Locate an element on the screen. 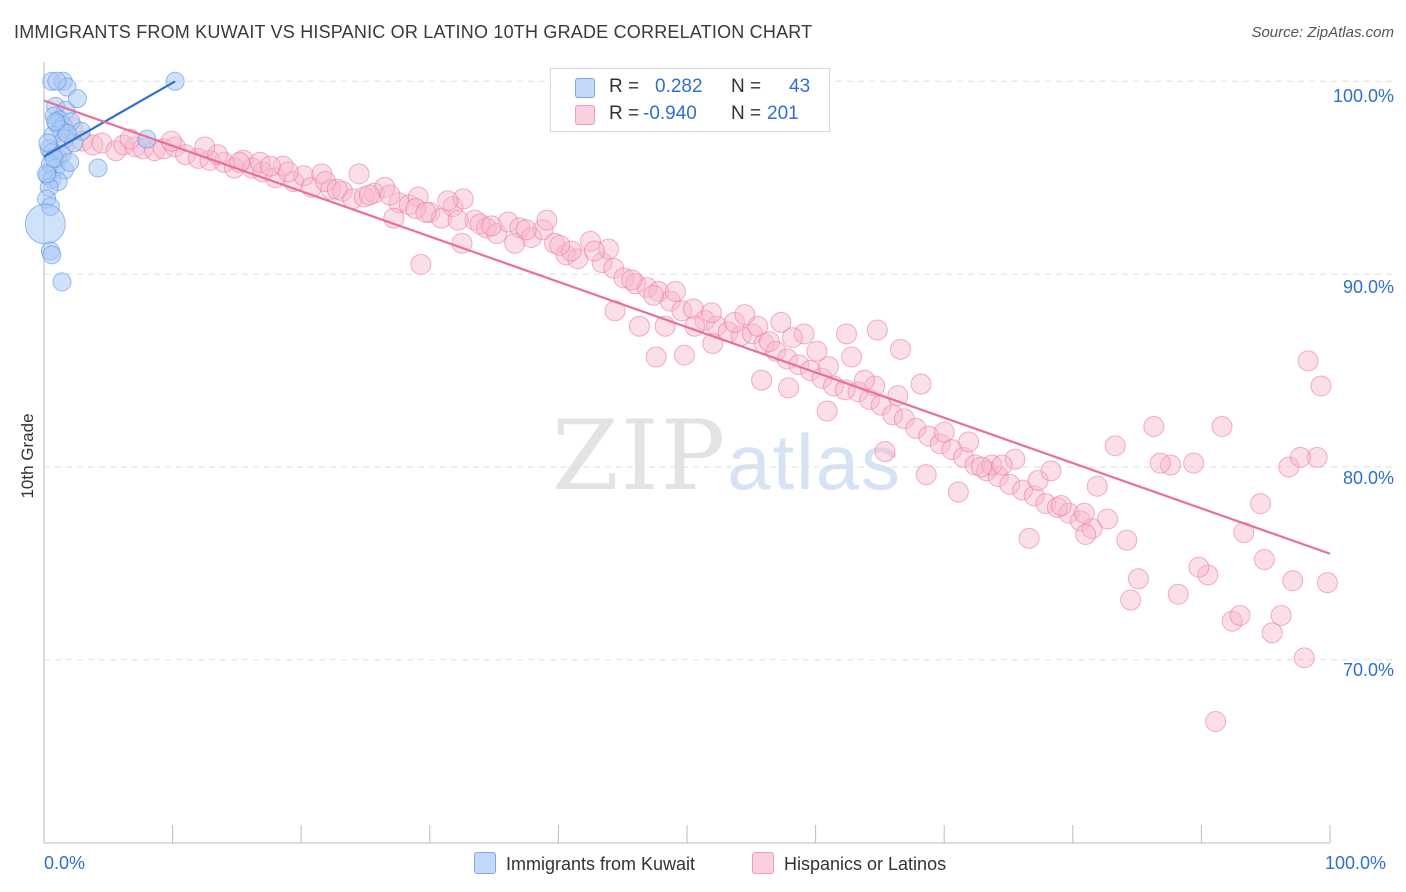 The width and height of the screenshot is (1406, 892). source-credit: Source: ZipAtlas.com is located at coordinates (1322, 32).